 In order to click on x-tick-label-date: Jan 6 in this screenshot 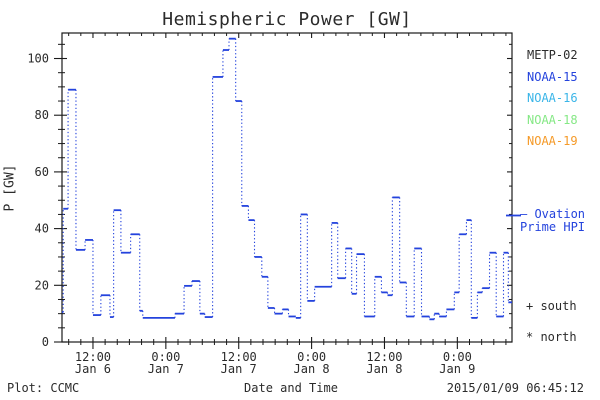, I will do `click(93, 369)`.